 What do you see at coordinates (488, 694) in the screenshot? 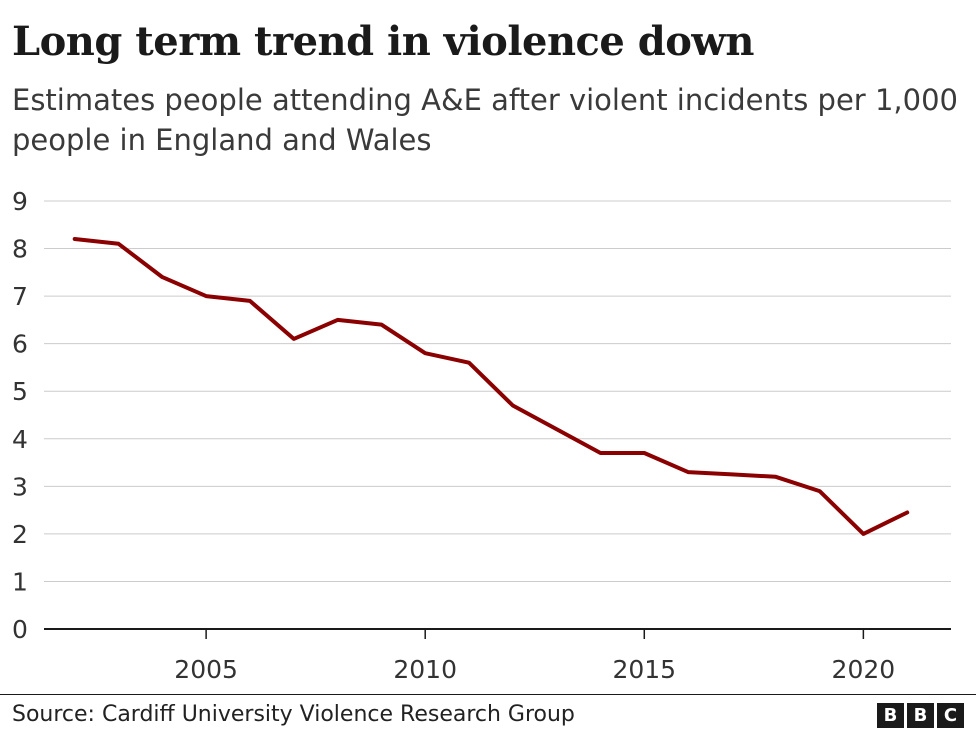
I see `footer-divider` at bounding box center [488, 694].